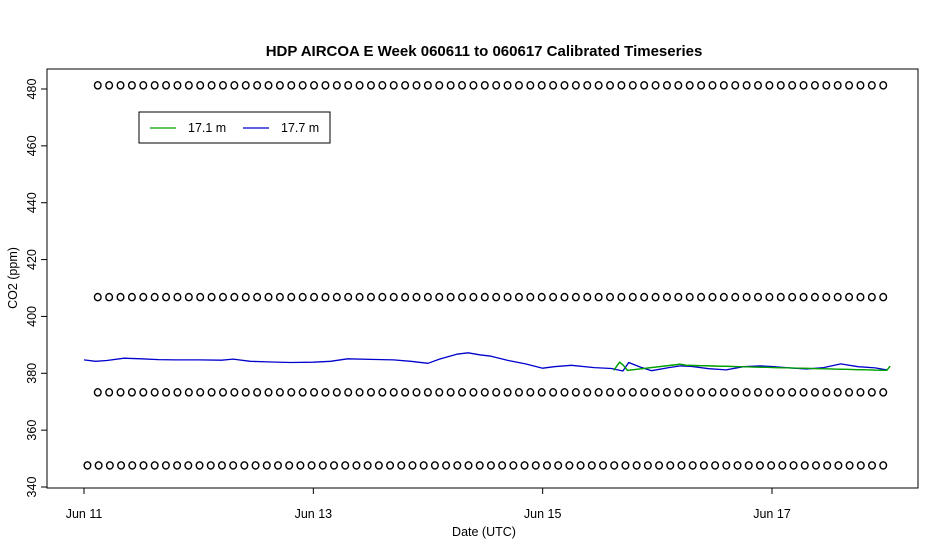 The height and width of the screenshot is (540, 936). What do you see at coordinates (485, 362) in the screenshot?
I see `series-line-17-7-m` at bounding box center [485, 362].